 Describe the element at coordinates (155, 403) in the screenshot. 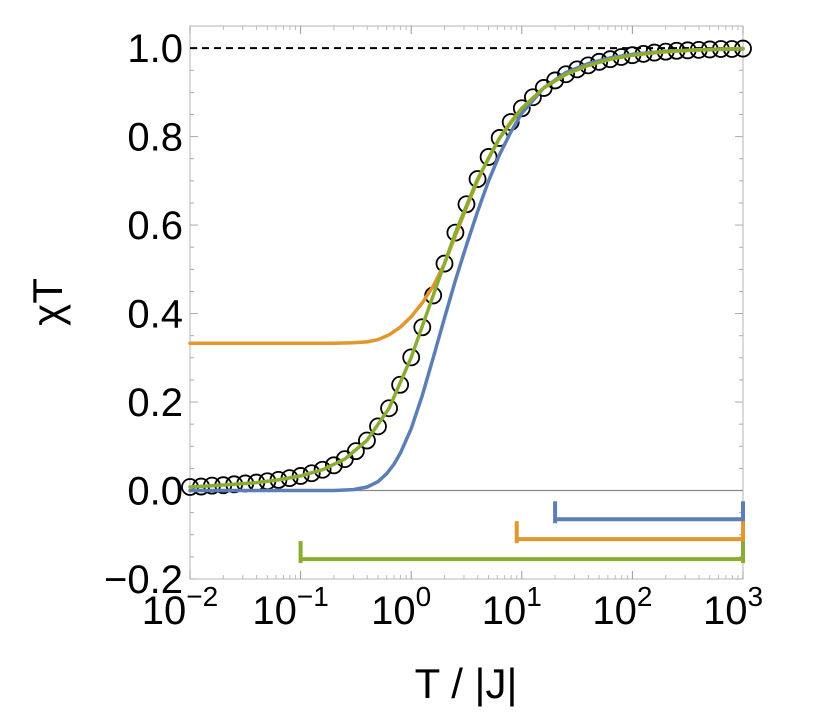

I see `y-tick-label: 0.2` at that location.